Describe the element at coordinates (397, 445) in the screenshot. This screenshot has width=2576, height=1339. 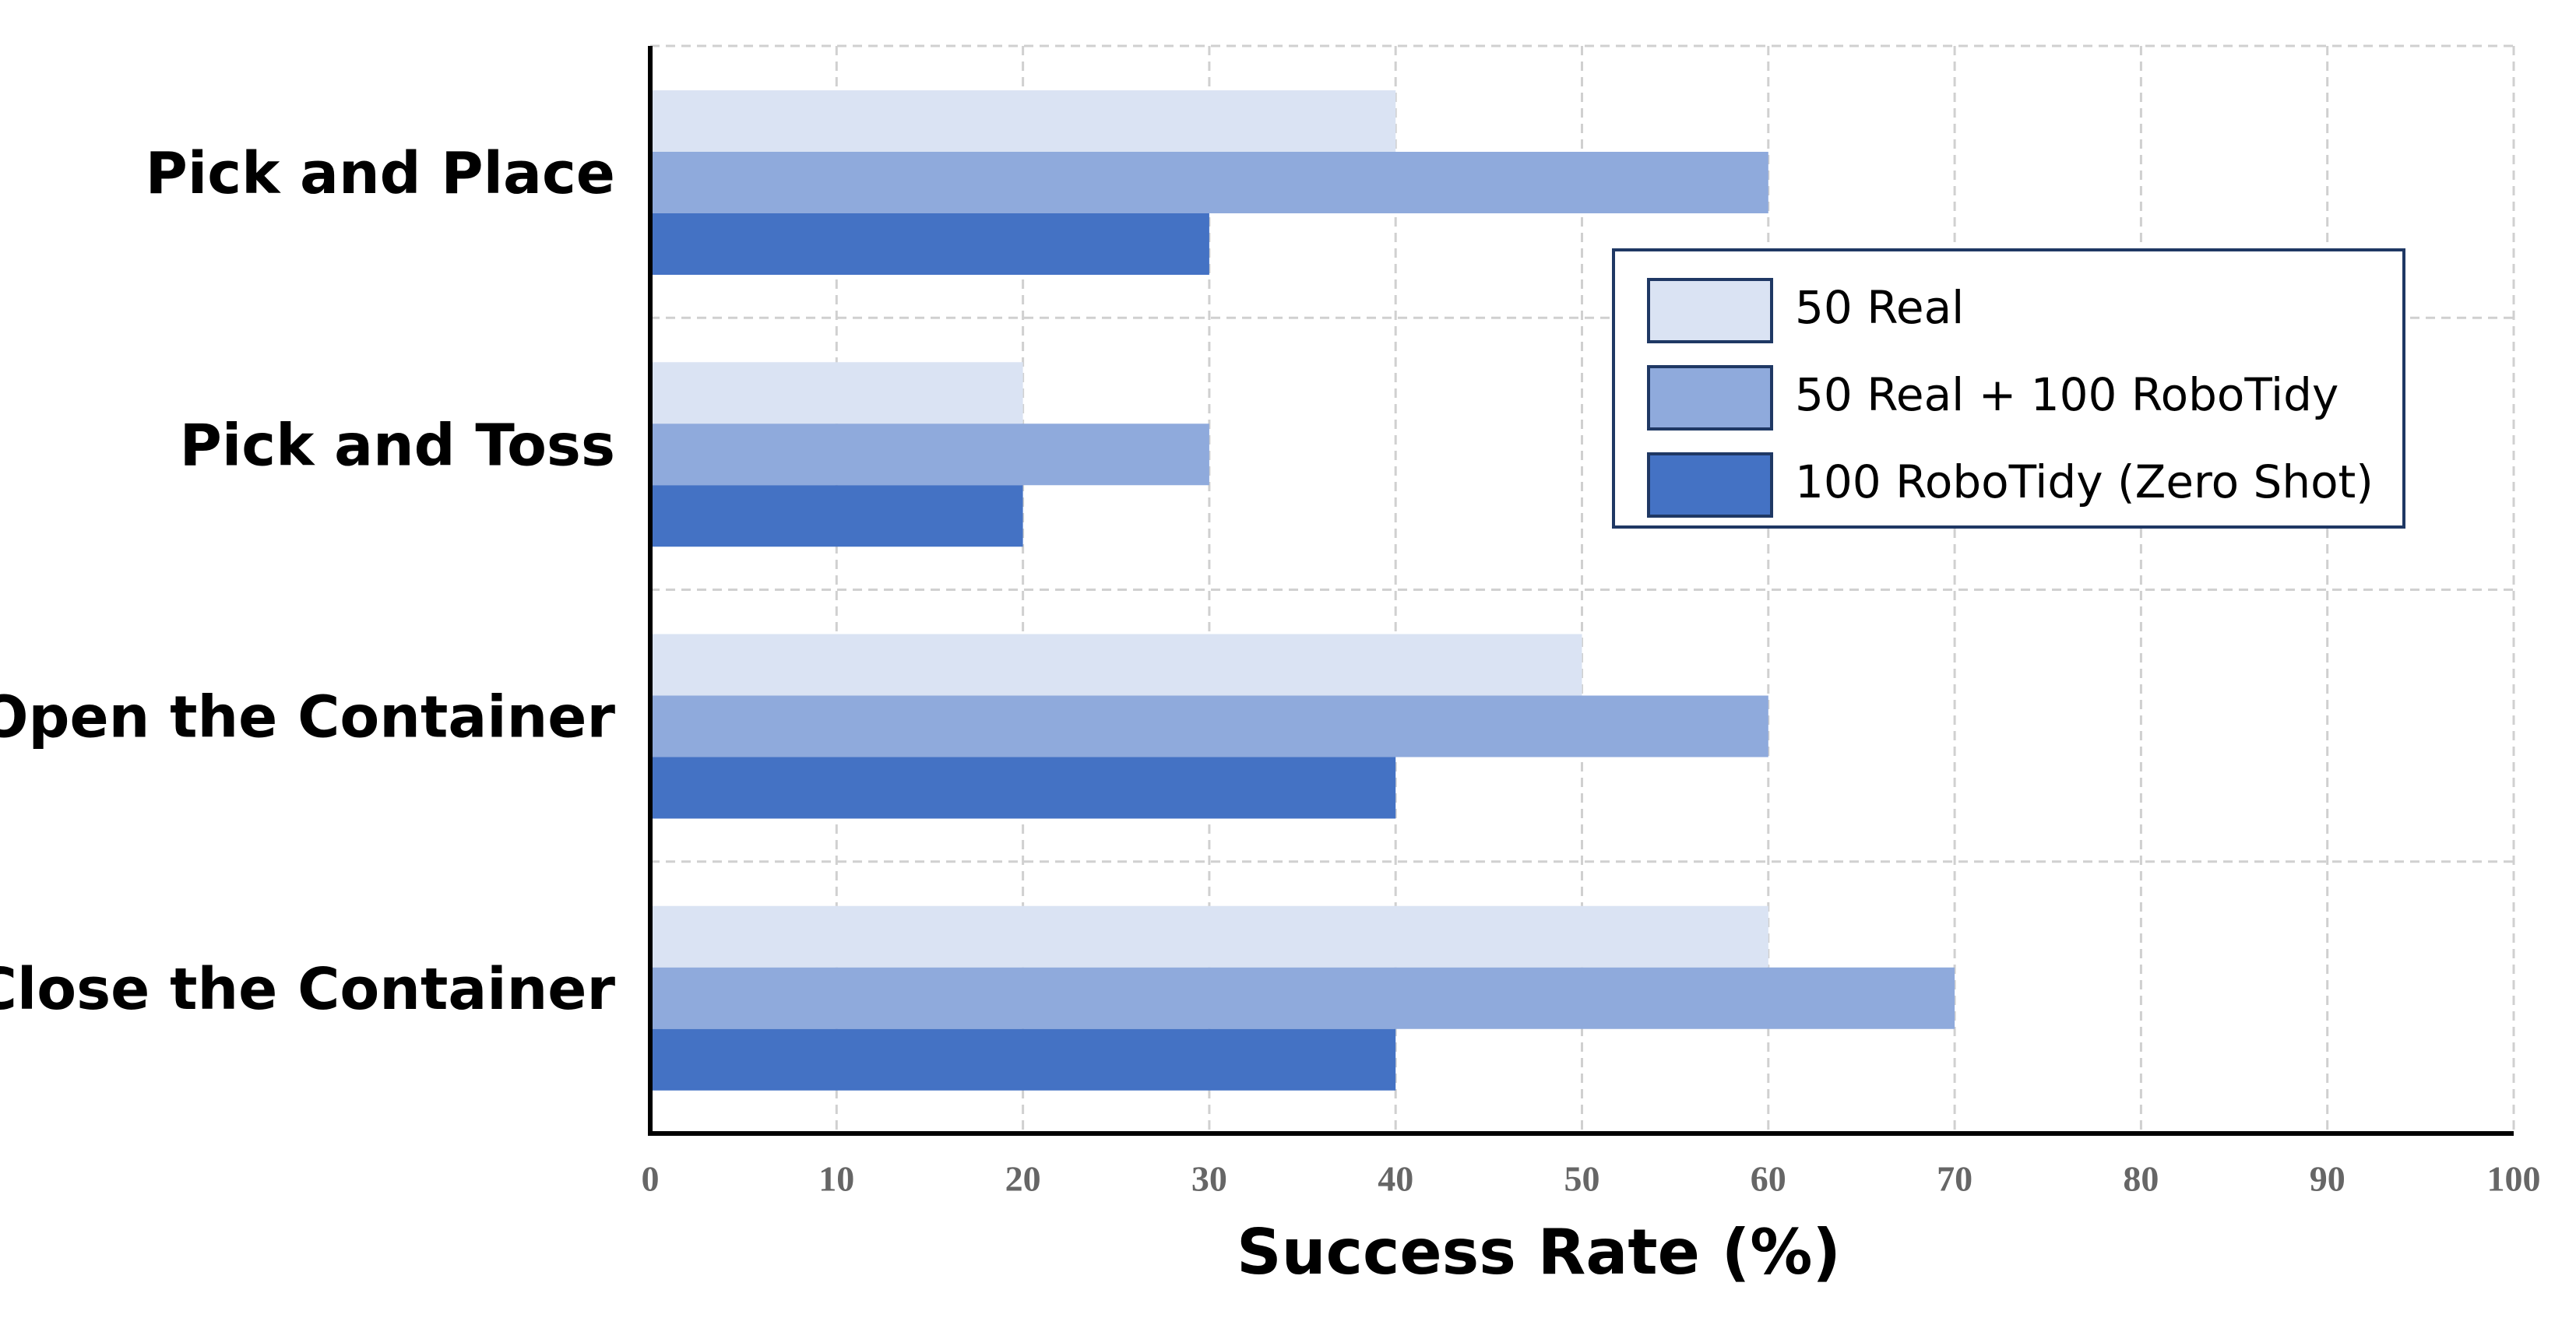
I see `category-label: Pick and Toss` at that location.